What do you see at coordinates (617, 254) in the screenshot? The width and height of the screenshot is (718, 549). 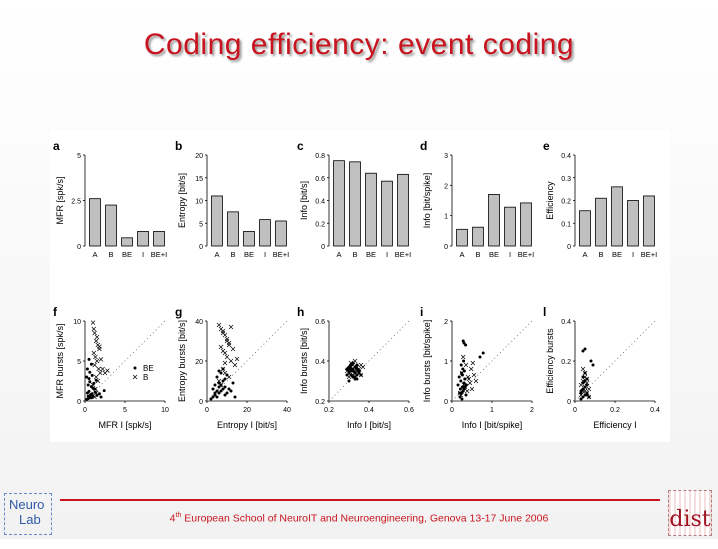 I see `panel-e-category-label: BE` at bounding box center [617, 254].